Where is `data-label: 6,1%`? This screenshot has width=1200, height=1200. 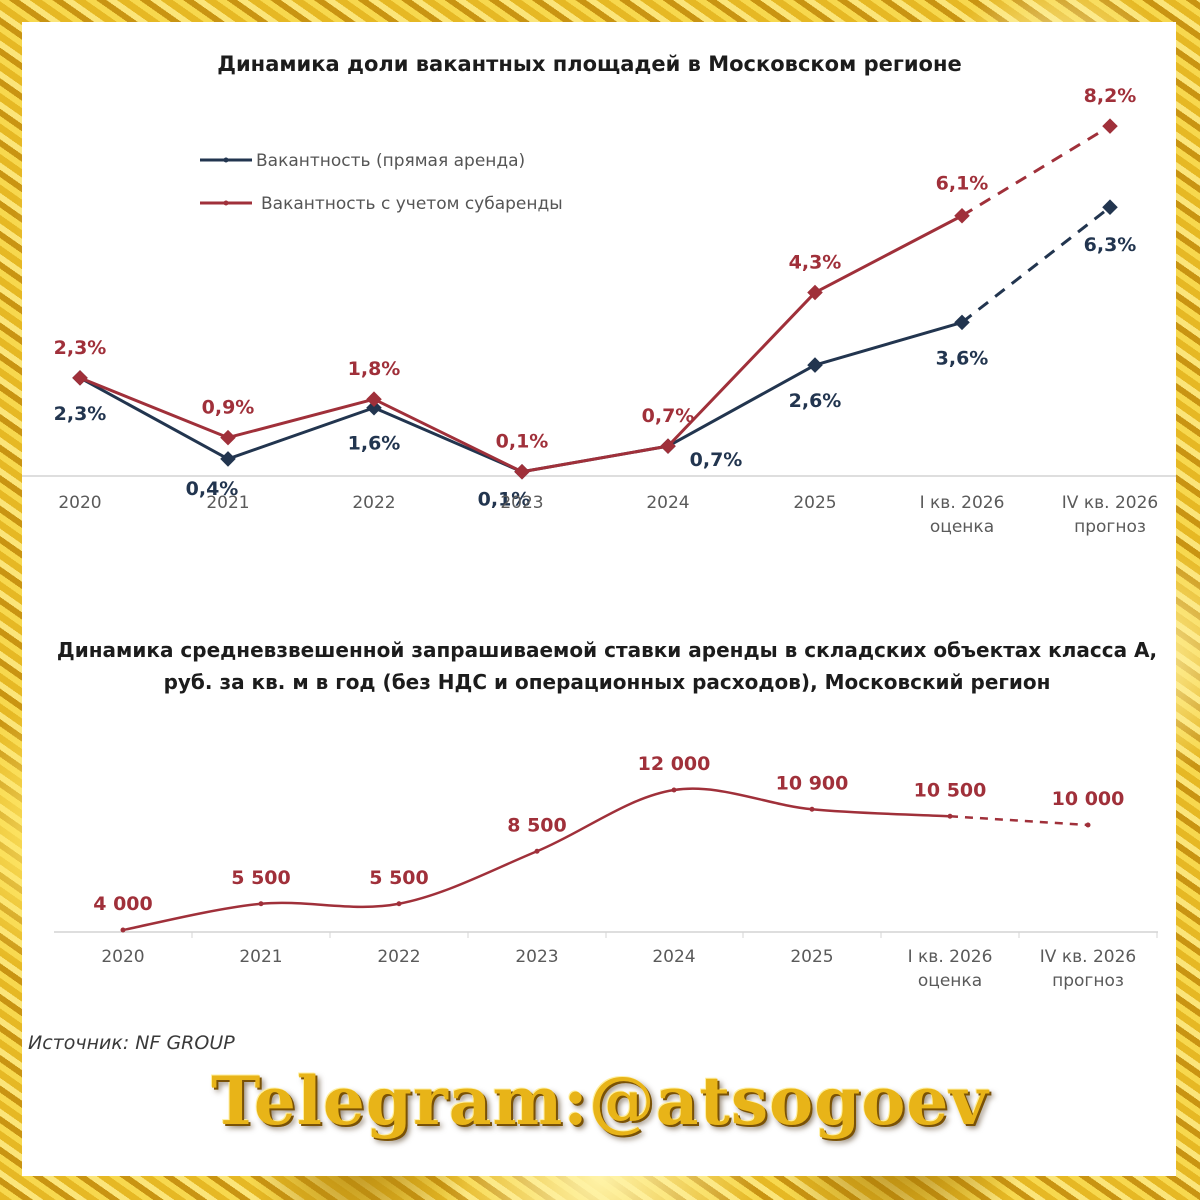 data-label: 6,1% is located at coordinates (962, 184).